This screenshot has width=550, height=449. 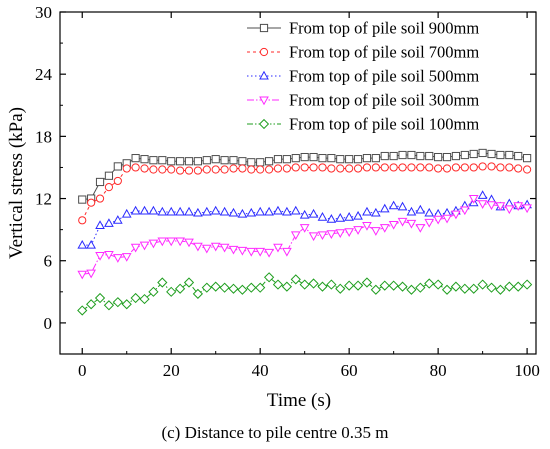 I want to click on legend-item: From top of pile soil 100mm, so click(x=363, y=124).